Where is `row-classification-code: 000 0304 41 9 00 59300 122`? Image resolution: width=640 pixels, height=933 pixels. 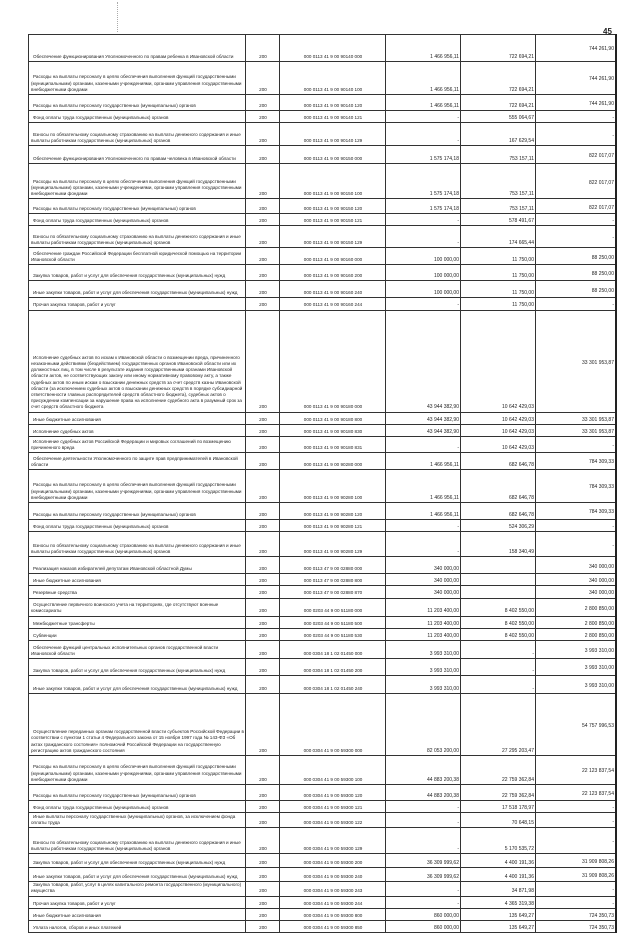 row-classification-code: 000 0304 41 9 00 59300 122 is located at coordinates (332, 820).